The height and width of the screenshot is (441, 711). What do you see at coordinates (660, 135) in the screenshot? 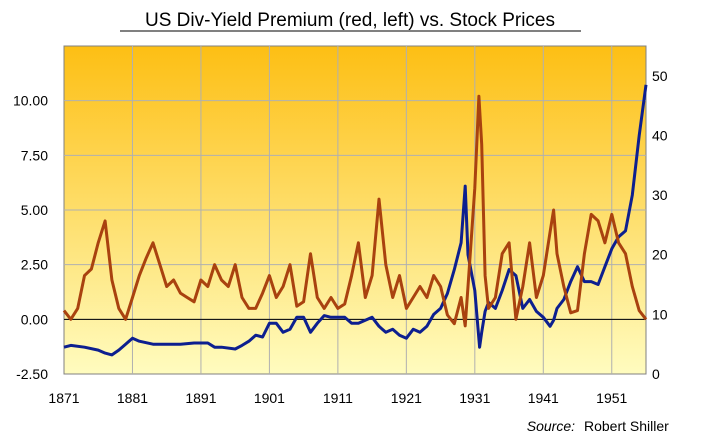
I see `right-tick-label: 40` at bounding box center [660, 135].